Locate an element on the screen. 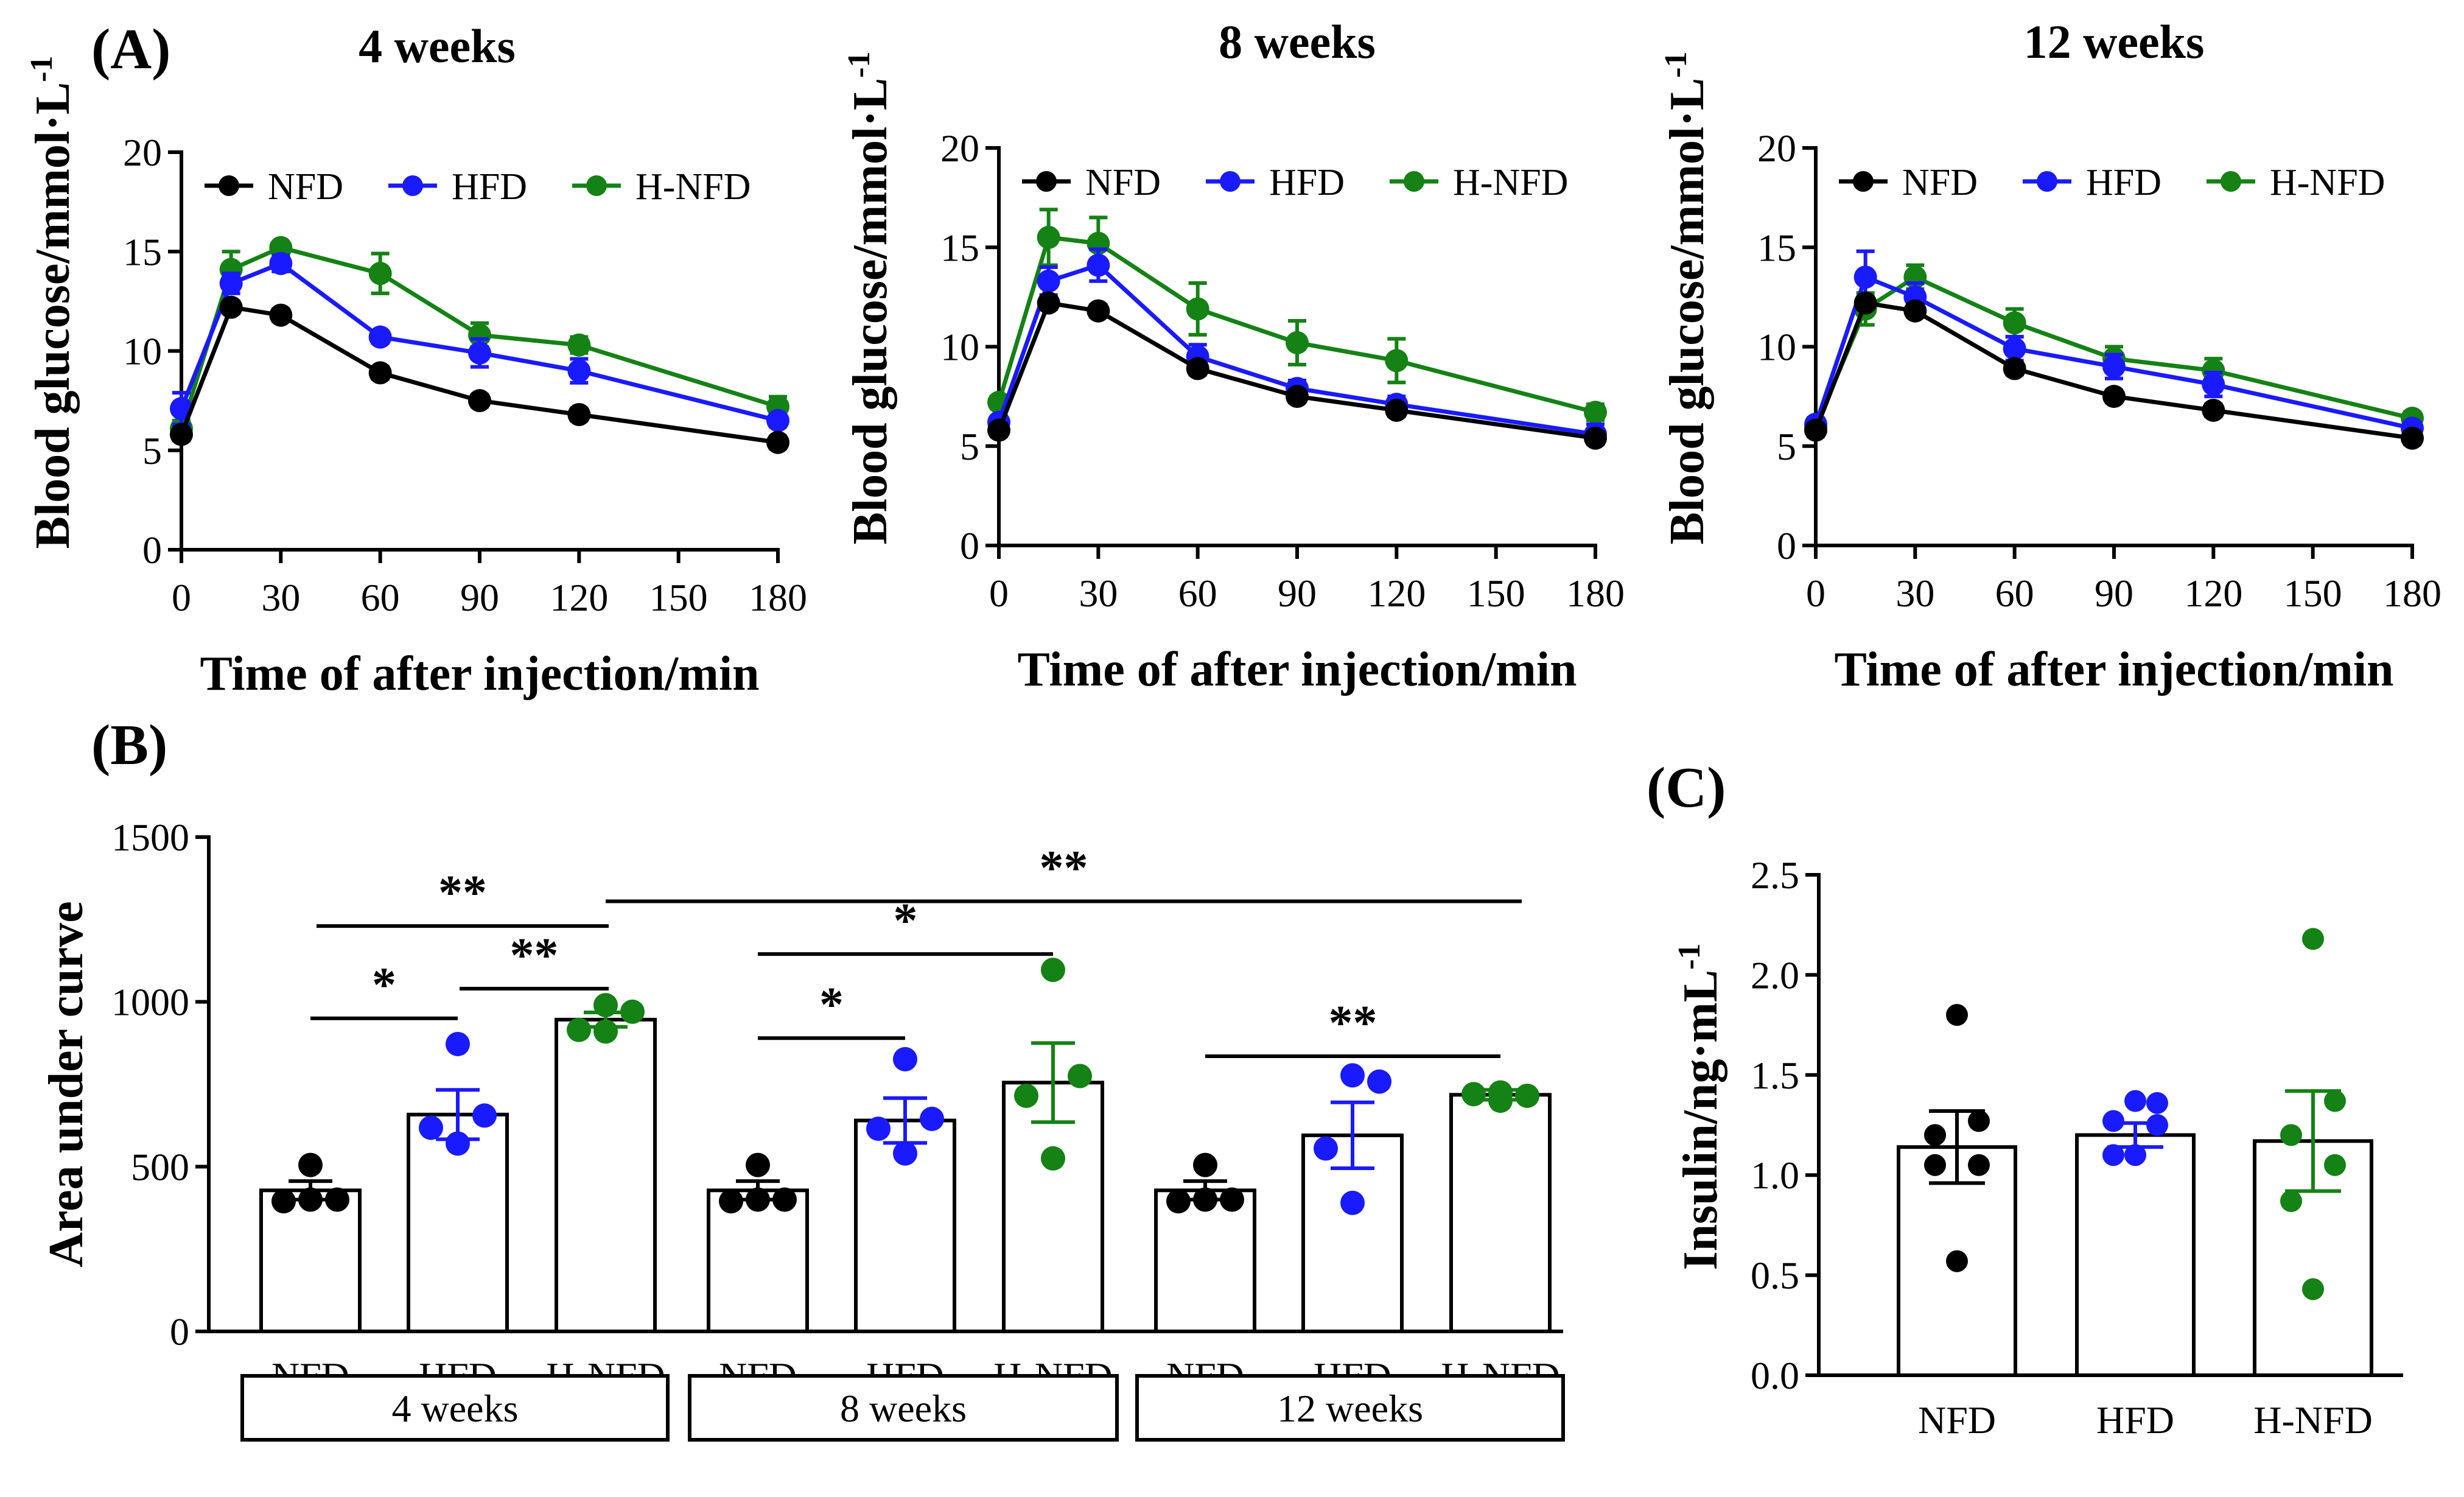 This screenshot has width=2464, height=1497. chart-title: 8 weeks is located at coordinates (1297, 41).